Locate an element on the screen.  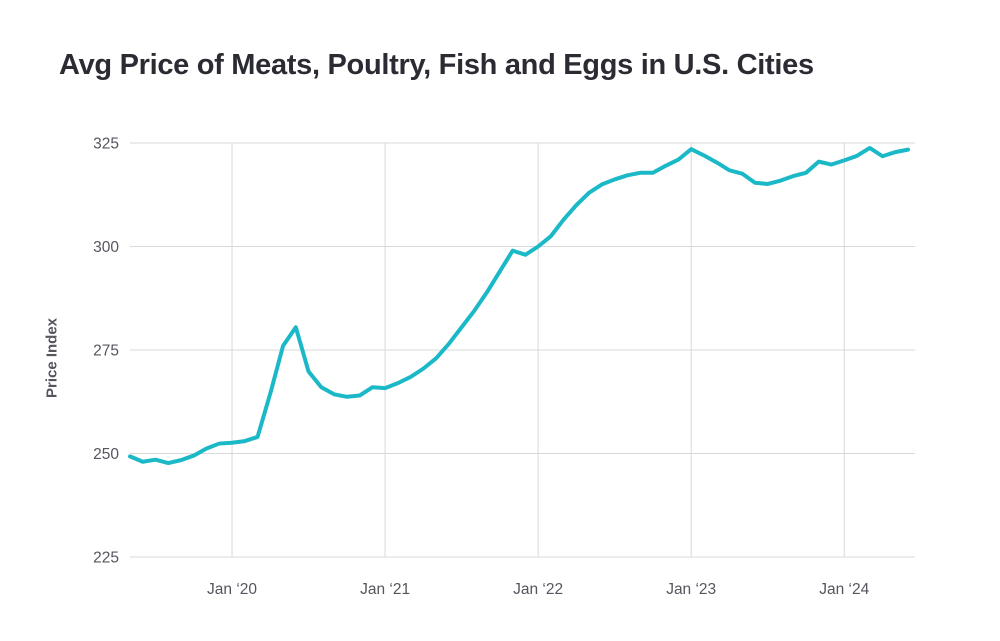
y-axis-tick-labels: 225 250 275 300 325 is located at coordinates (106, 351).